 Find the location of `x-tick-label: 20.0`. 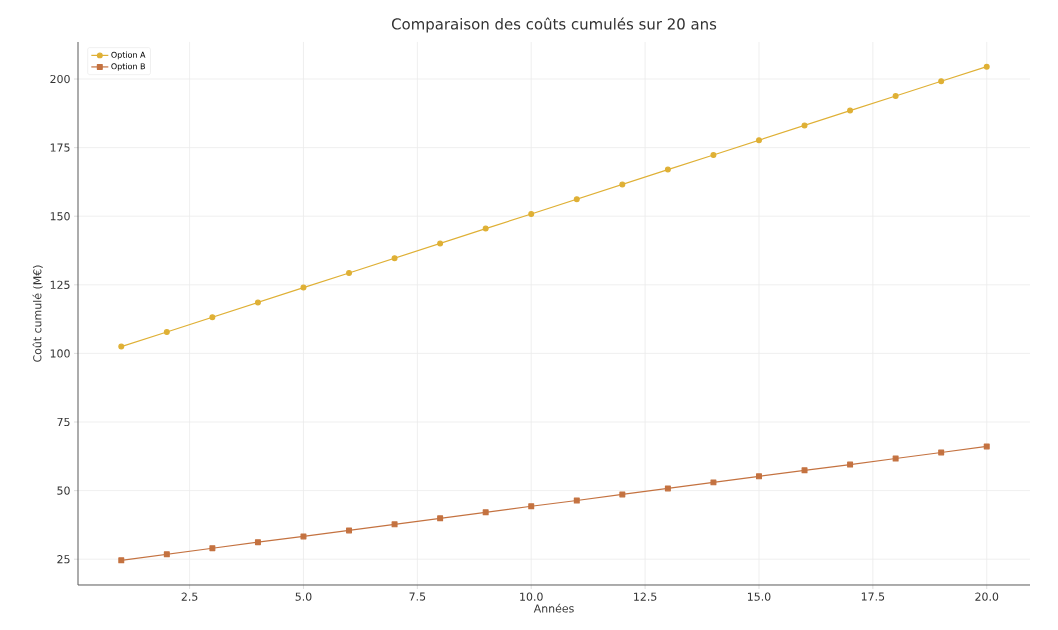

x-tick-label: 20.0 is located at coordinates (987, 596).